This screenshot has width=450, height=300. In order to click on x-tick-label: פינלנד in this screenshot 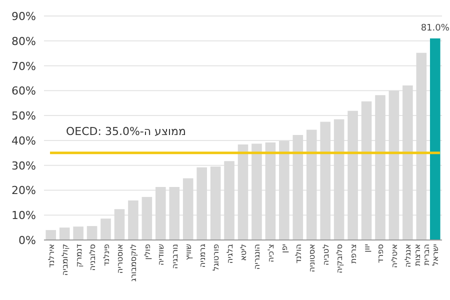, I will do `click(106, 255)`.